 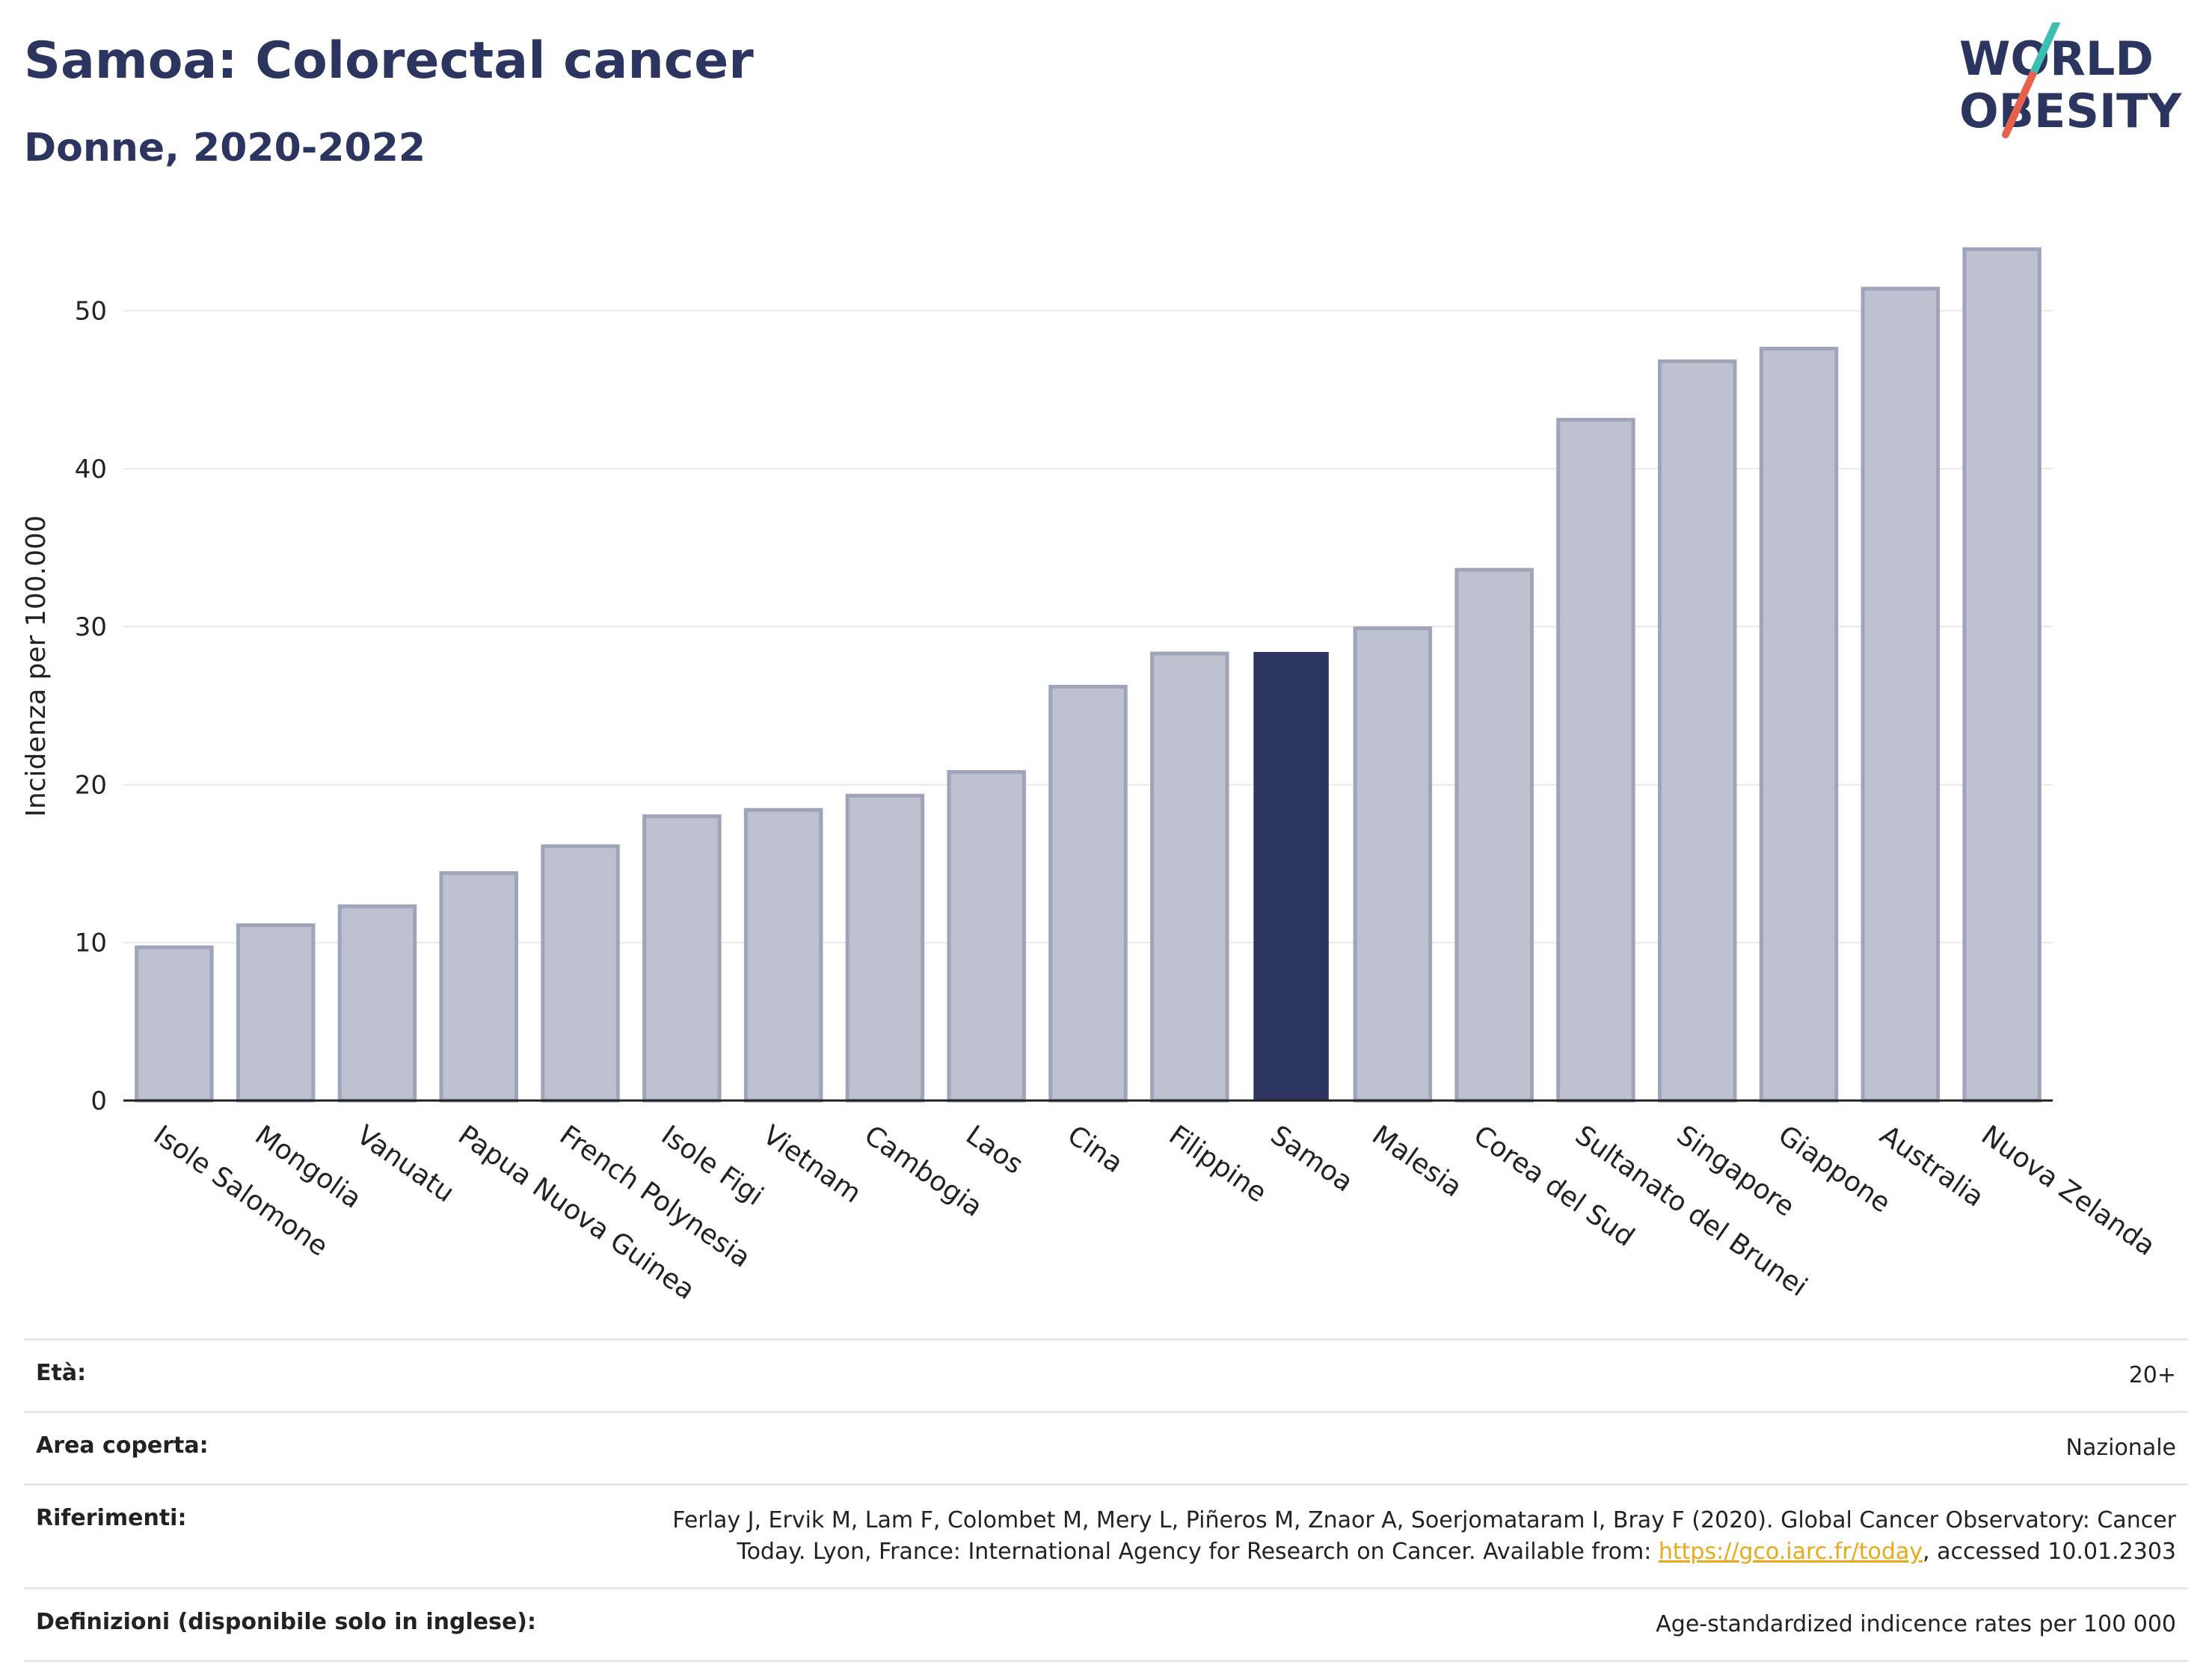 I want to click on bar-sultanato-del-brunei, so click(x=1596, y=760).